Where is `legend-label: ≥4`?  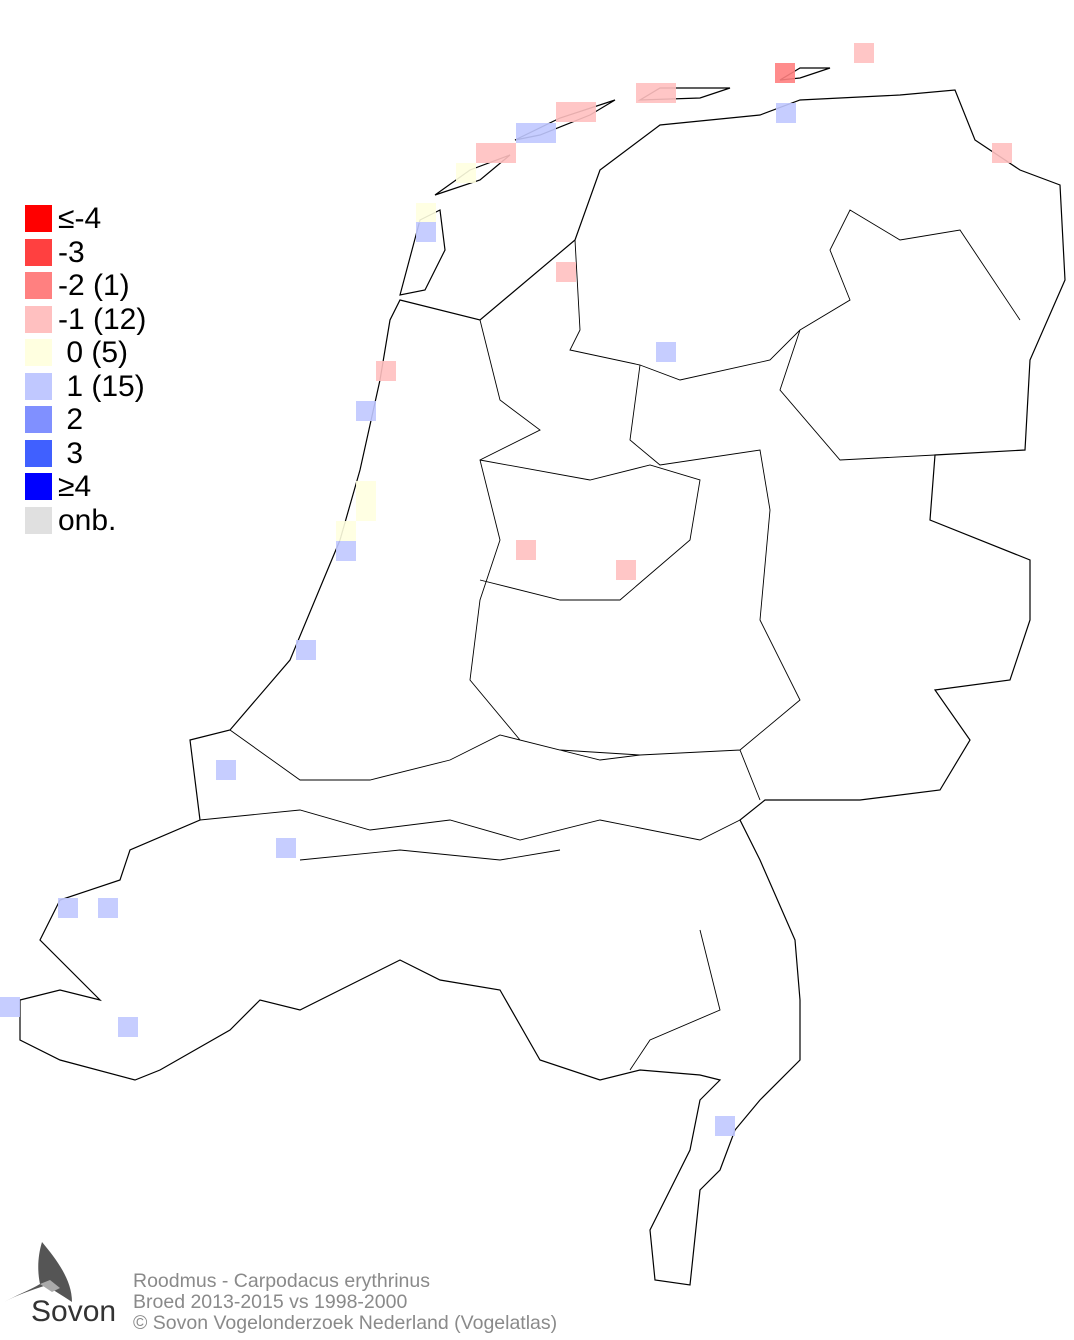 legend-label: ≥4 is located at coordinates (75, 486).